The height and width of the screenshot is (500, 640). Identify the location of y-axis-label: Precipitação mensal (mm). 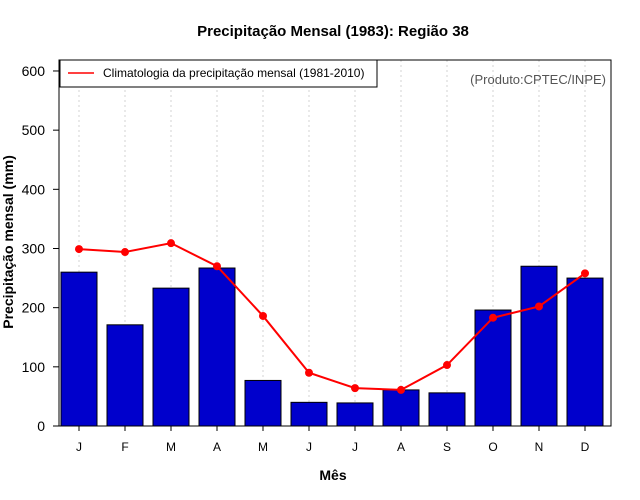
(8, 242).